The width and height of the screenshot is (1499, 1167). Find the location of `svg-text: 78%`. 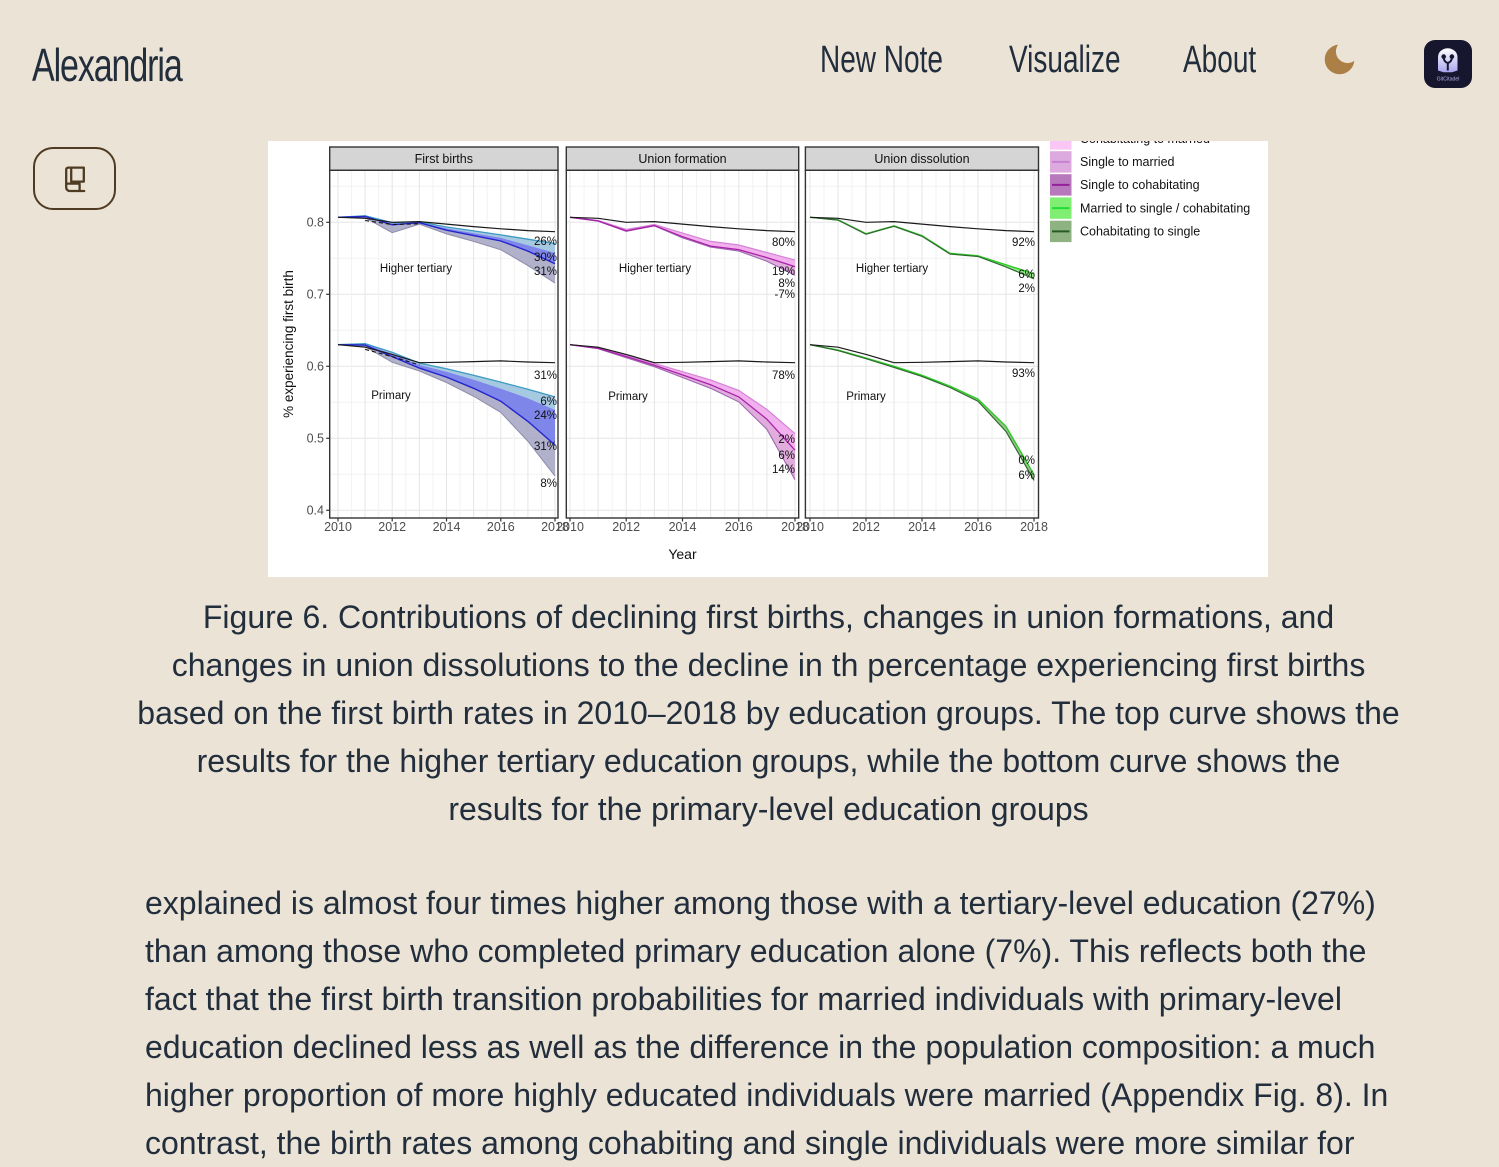

svg-text: 78% is located at coordinates (783, 376).